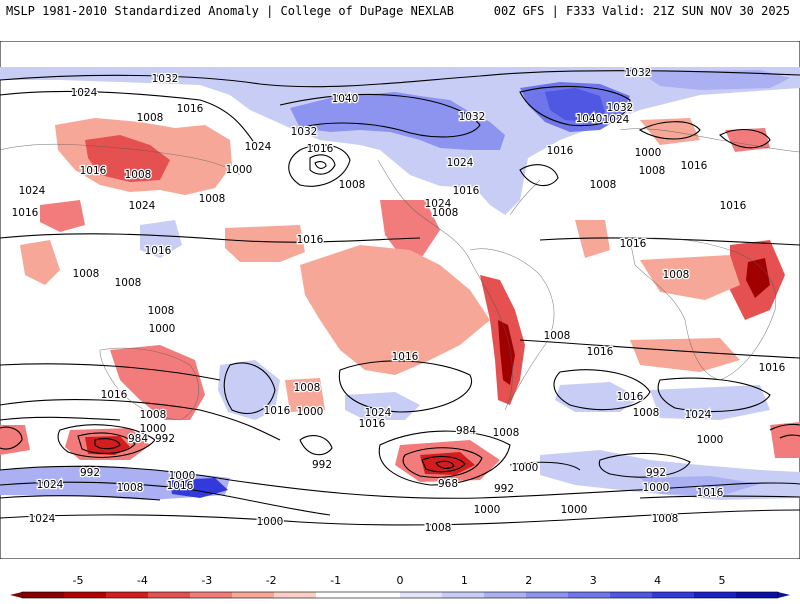  Describe the element at coordinates (107, 445) in the screenshot. I see `anomaly-red-low-w-core` at that location.